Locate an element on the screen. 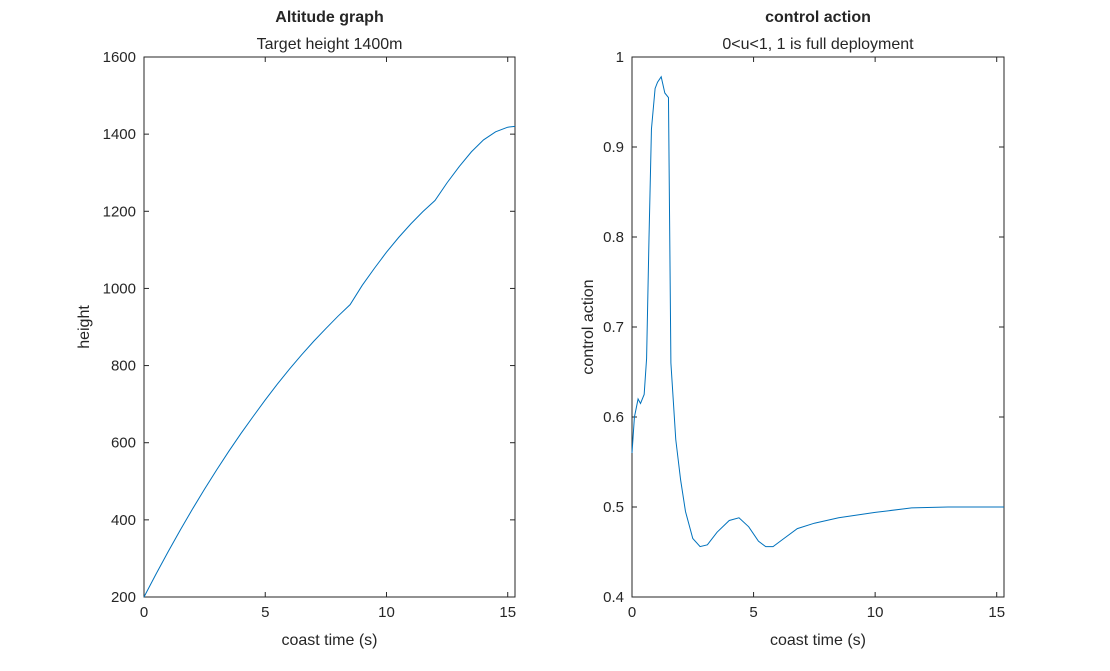 Image resolution: width=1110 pixels, height=671 pixels. y-tick-label: 0.9 is located at coordinates (613, 147).